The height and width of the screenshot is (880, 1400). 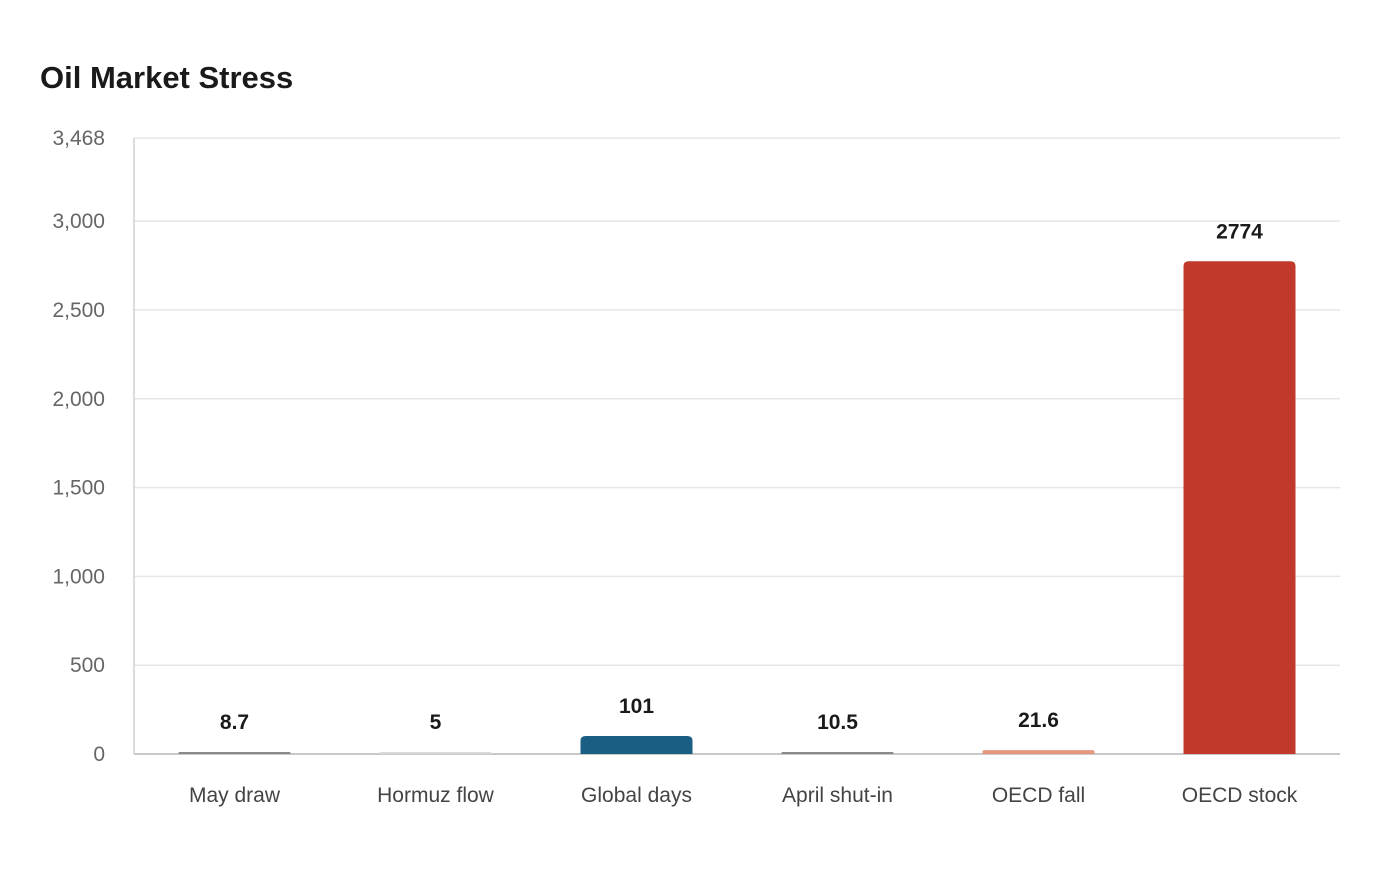 What do you see at coordinates (78, 399) in the screenshot?
I see `y-tick-label: 2,000` at bounding box center [78, 399].